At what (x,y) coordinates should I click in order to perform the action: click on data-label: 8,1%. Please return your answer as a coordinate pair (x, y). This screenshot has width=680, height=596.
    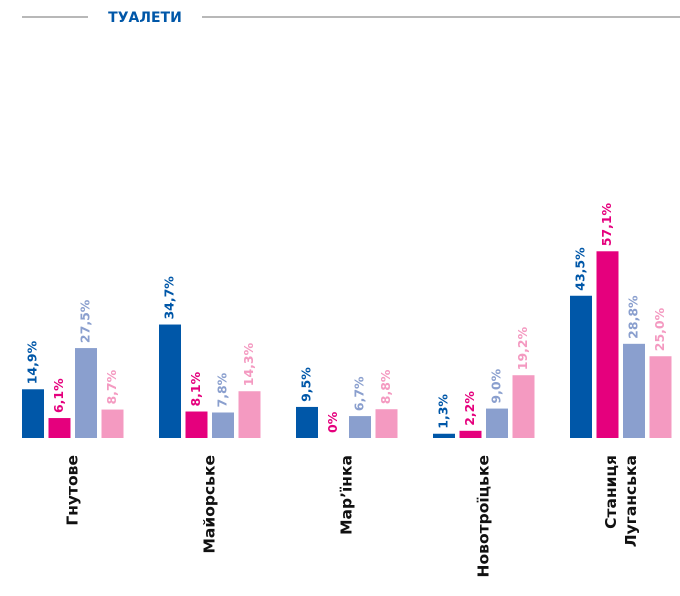
    Looking at the image, I should click on (195, 388).